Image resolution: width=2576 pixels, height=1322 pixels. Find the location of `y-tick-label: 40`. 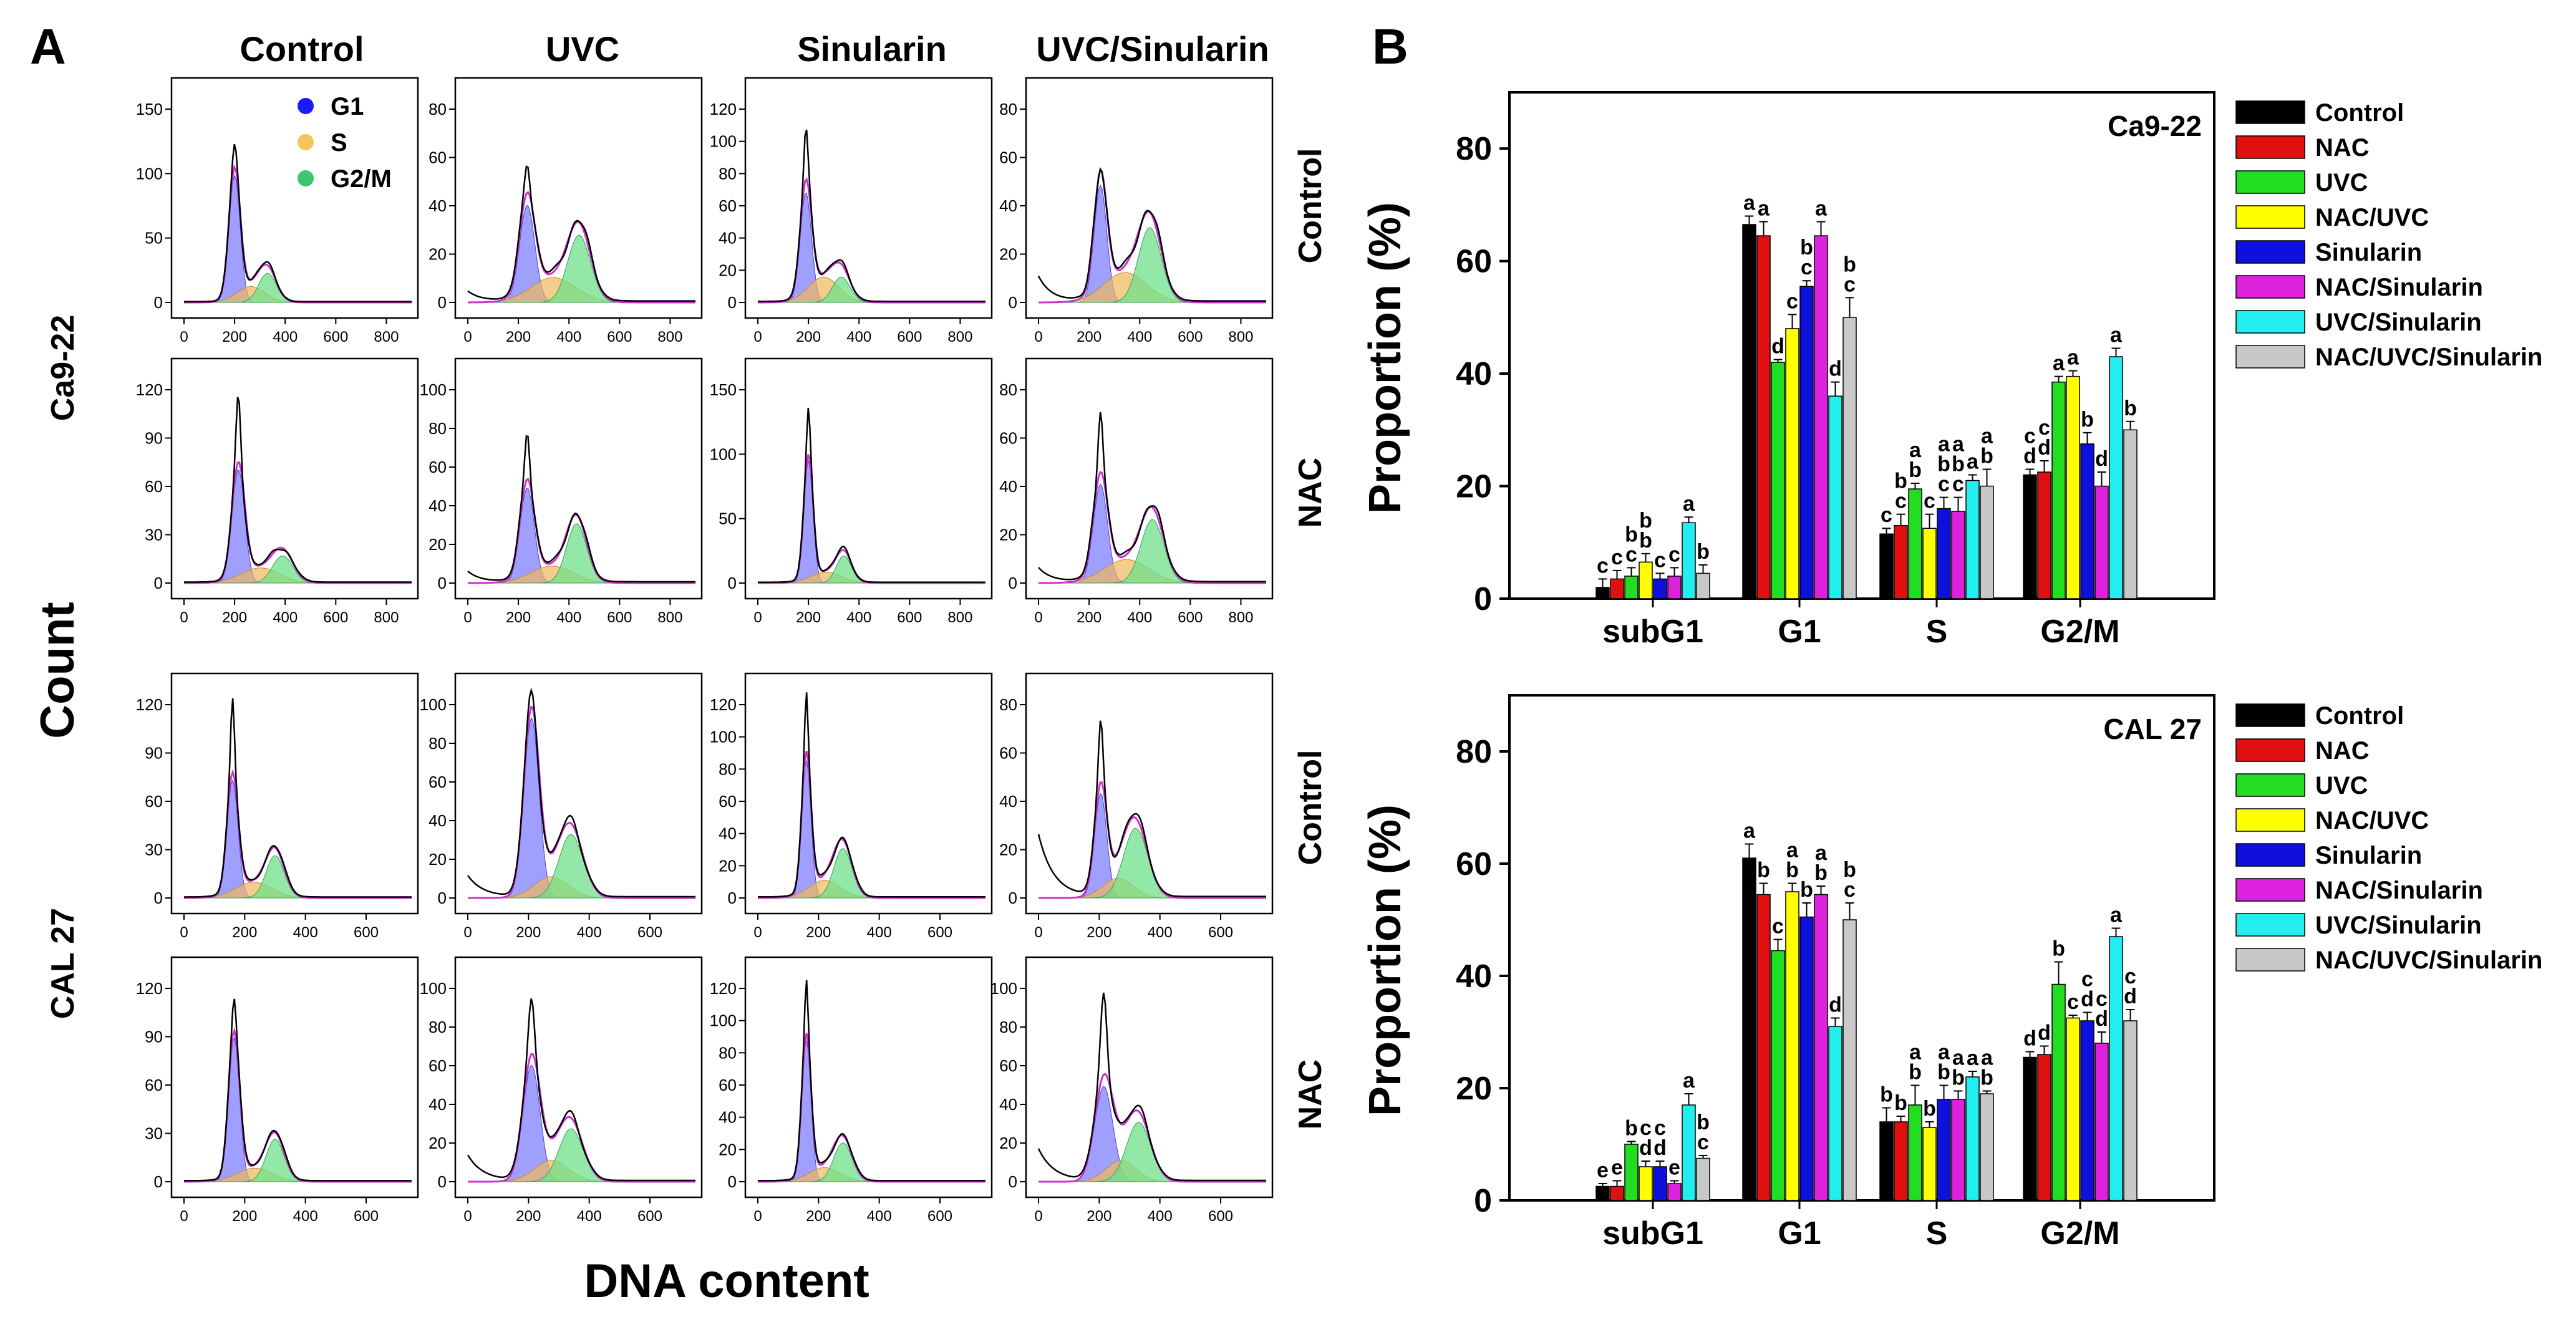

y-tick-label: 40 is located at coordinates (728, 833).